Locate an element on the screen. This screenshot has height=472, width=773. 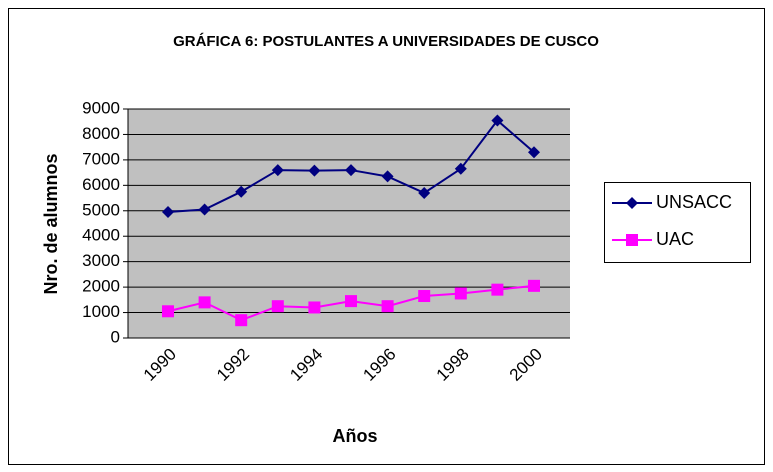
y-tick-label: 4000 is located at coordinates (101, 235).